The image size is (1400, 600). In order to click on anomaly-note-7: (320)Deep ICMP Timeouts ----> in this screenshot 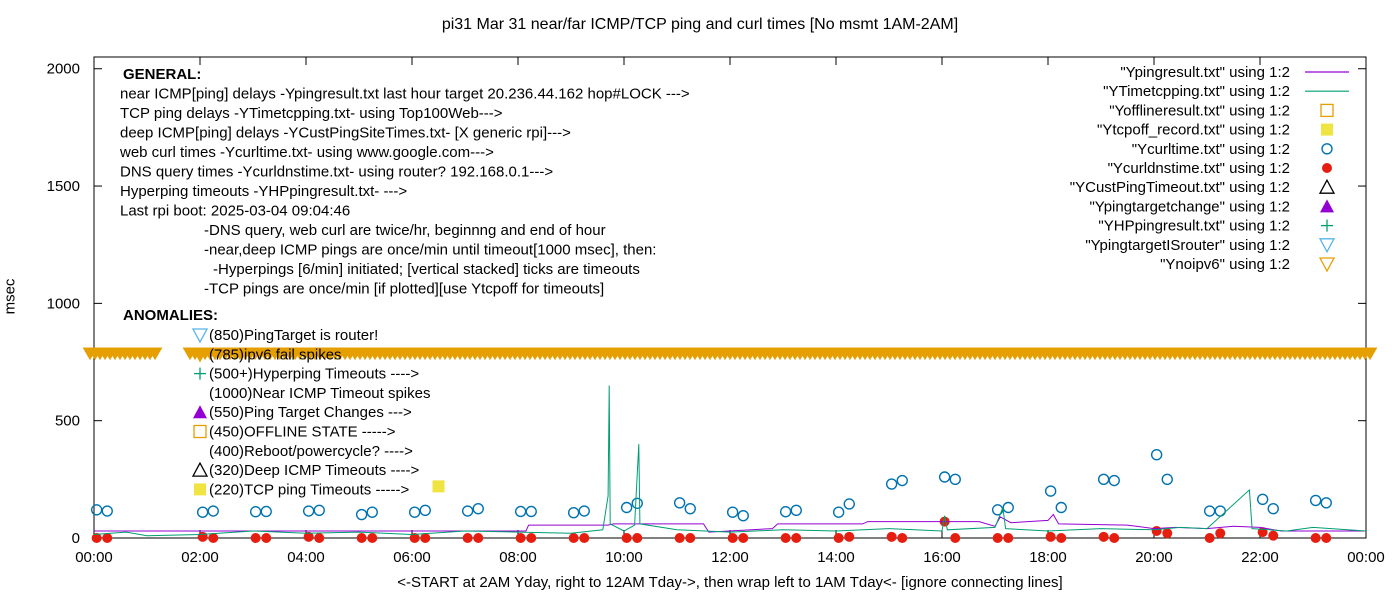, I will do `click(314, 470)`.